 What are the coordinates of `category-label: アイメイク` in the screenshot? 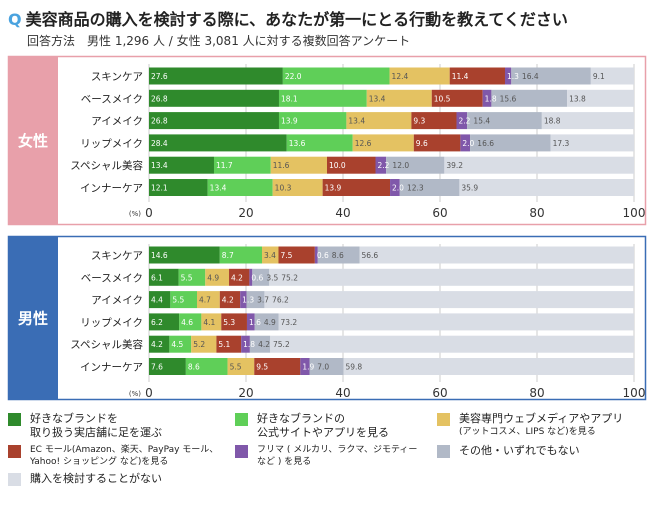 It's located at (117, 122).